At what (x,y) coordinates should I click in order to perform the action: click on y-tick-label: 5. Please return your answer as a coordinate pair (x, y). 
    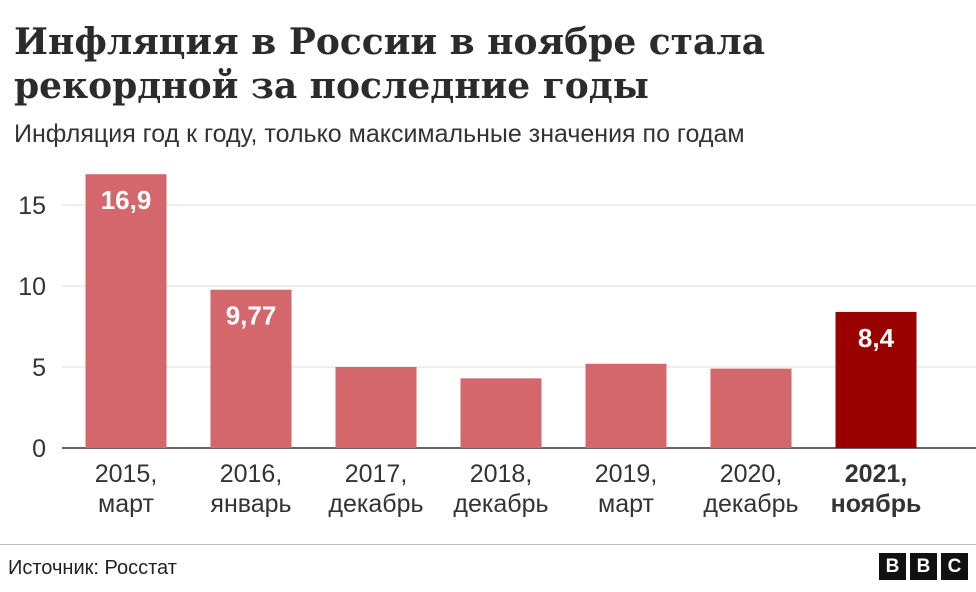
    Looking at the image, I should click on (39, 368).